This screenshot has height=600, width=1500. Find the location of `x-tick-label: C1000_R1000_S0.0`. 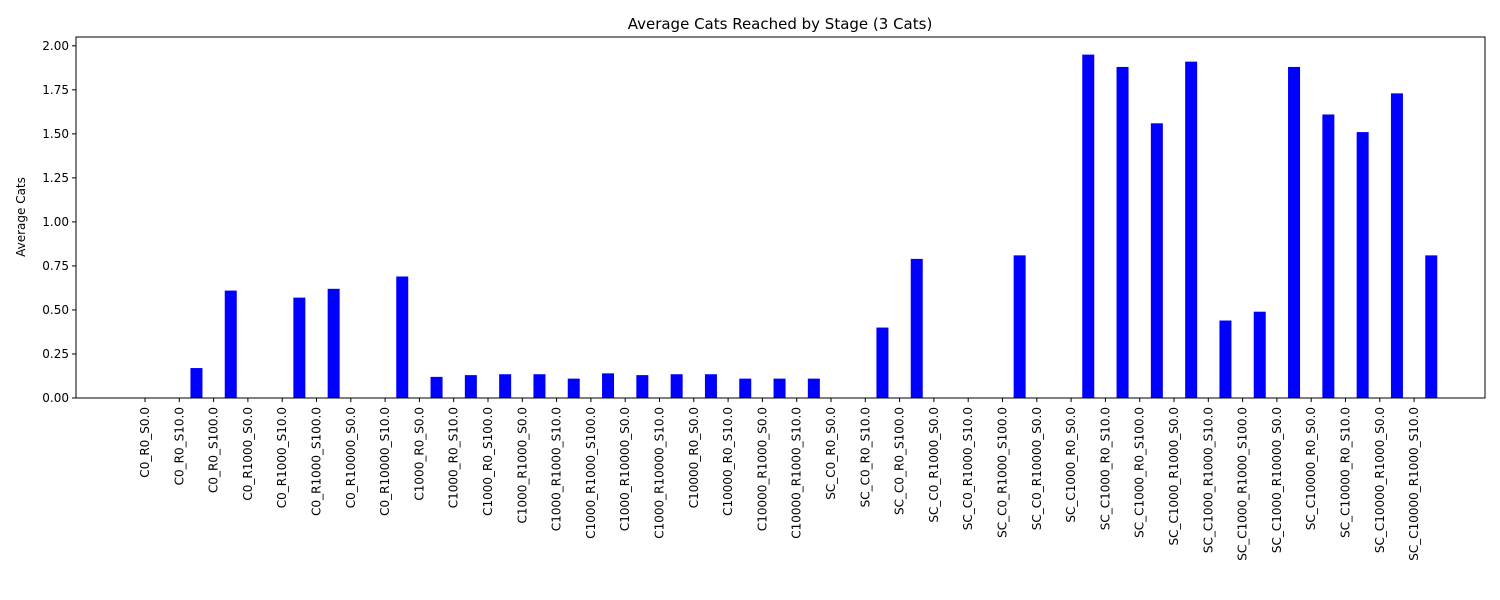

x-tick-label: C1000_R1000_S0.0 is located at coordinates (522, 465).